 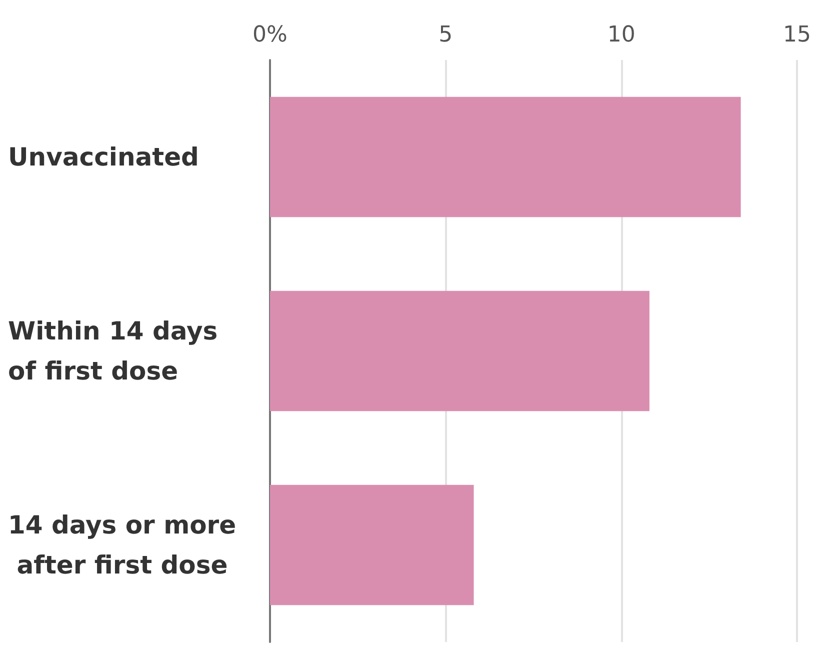 I want to click on x-tick-label: 0%, so click(x=270, y=35).